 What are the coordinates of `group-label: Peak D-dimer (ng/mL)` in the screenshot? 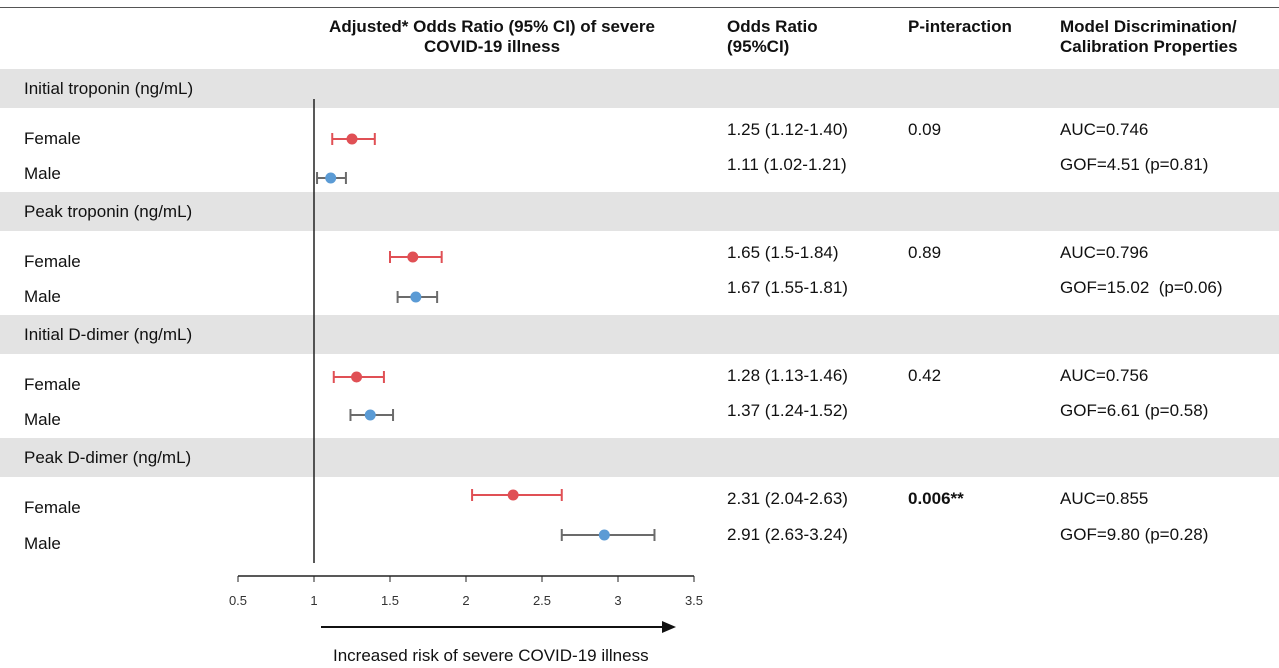 It's located at (108, 457).